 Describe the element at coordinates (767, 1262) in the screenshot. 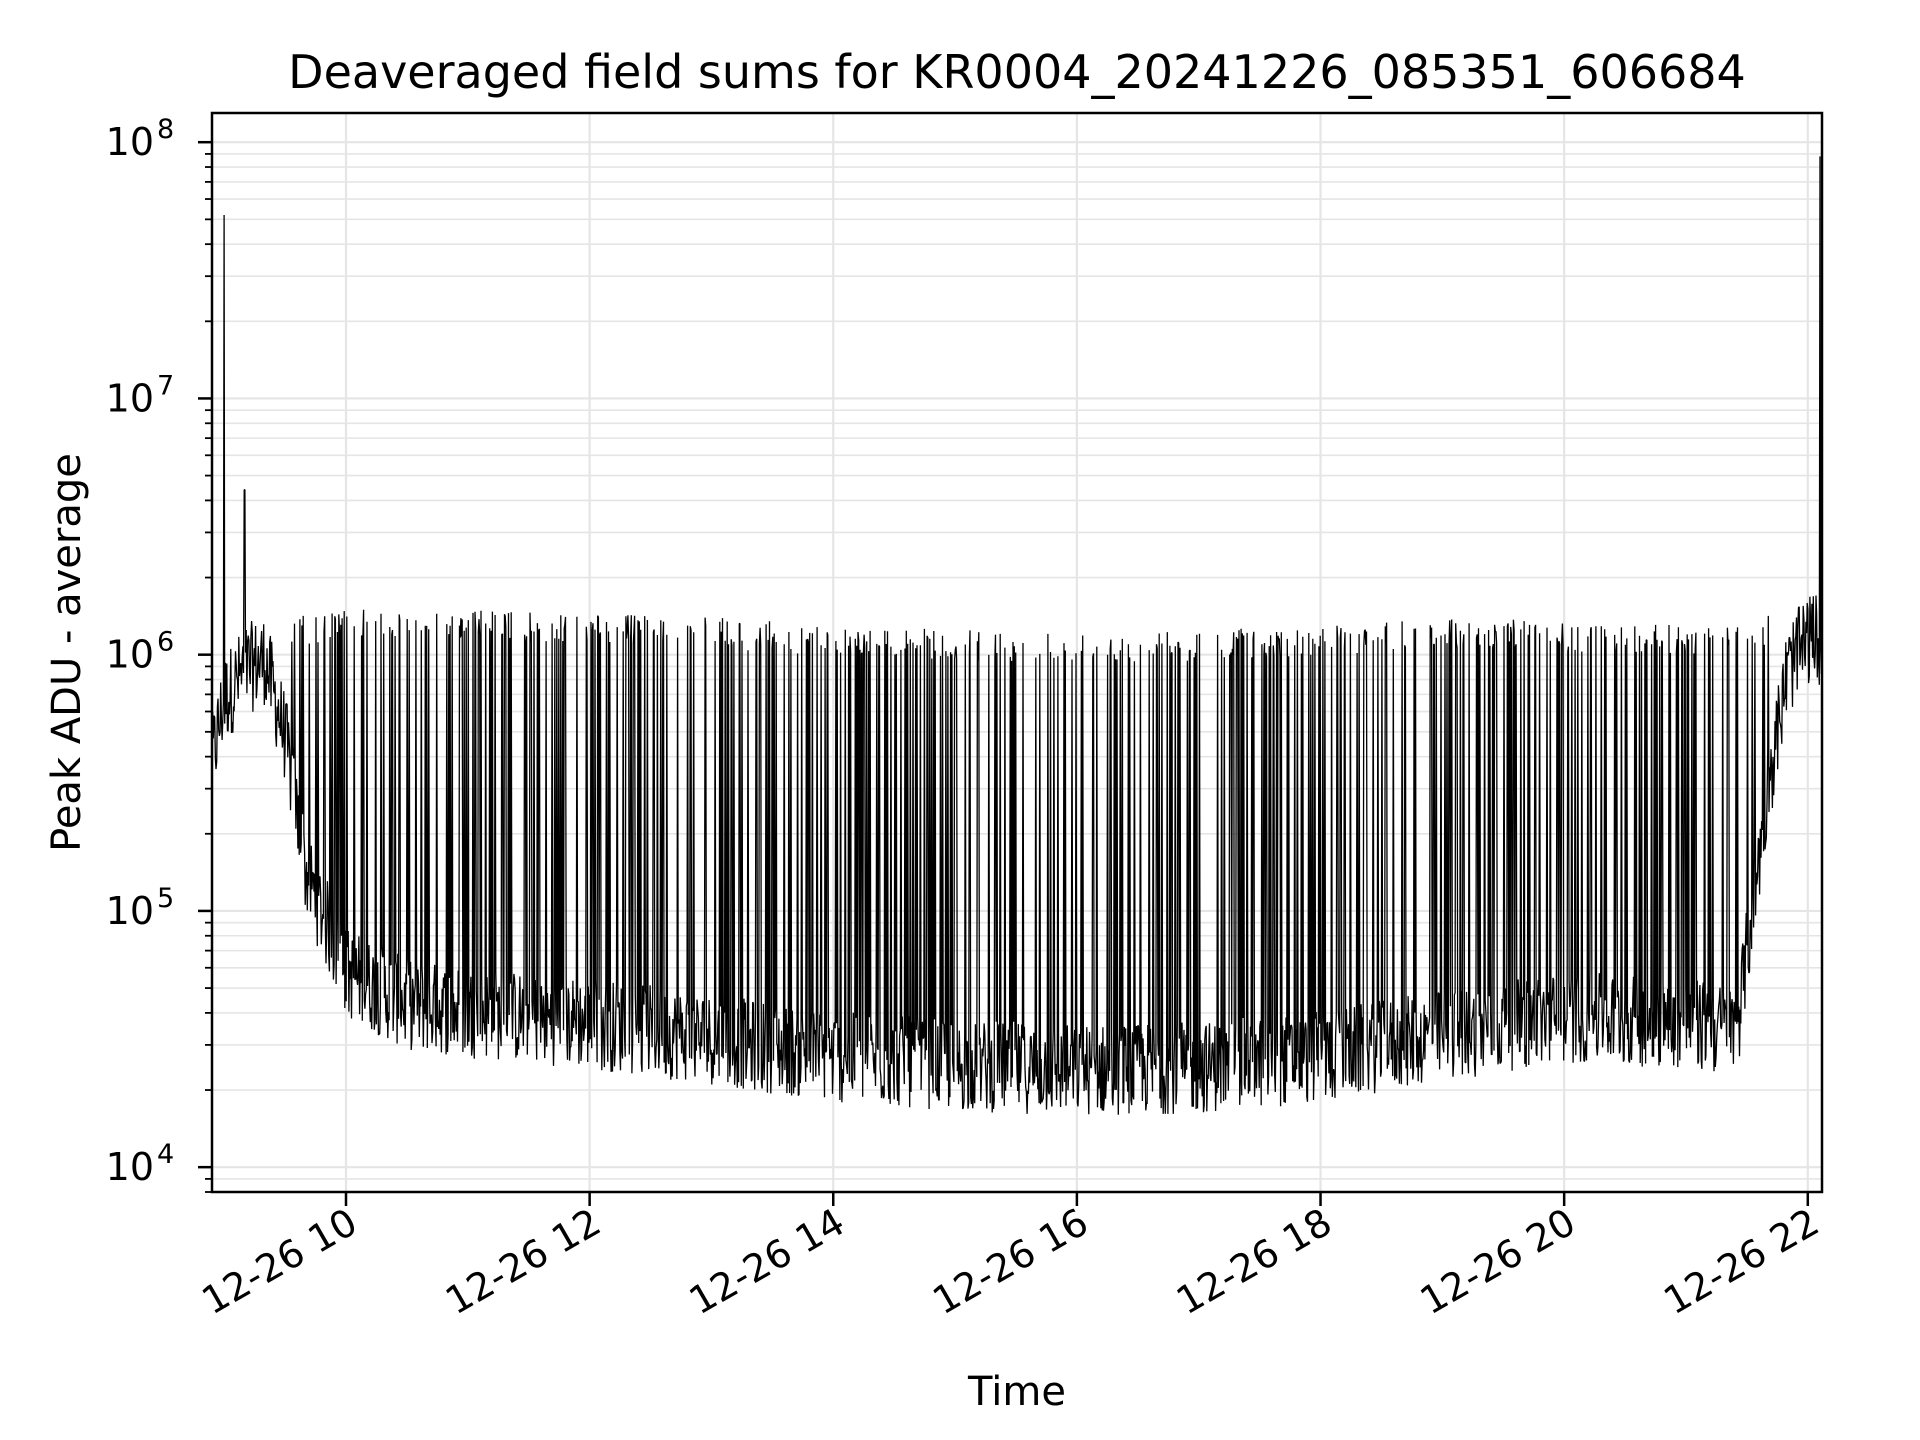

I see `x-tick-label: 12-26 14` at that location.